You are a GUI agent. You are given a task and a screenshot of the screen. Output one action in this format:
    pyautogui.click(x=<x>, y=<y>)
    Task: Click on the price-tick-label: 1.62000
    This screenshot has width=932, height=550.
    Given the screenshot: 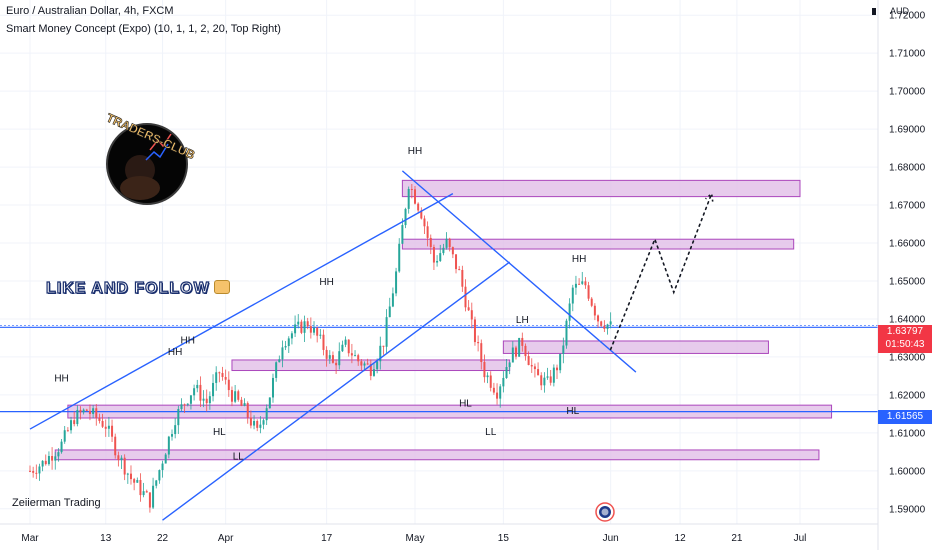 What is the action you would take?
    pyautogui.click(x=907, y=395)
    